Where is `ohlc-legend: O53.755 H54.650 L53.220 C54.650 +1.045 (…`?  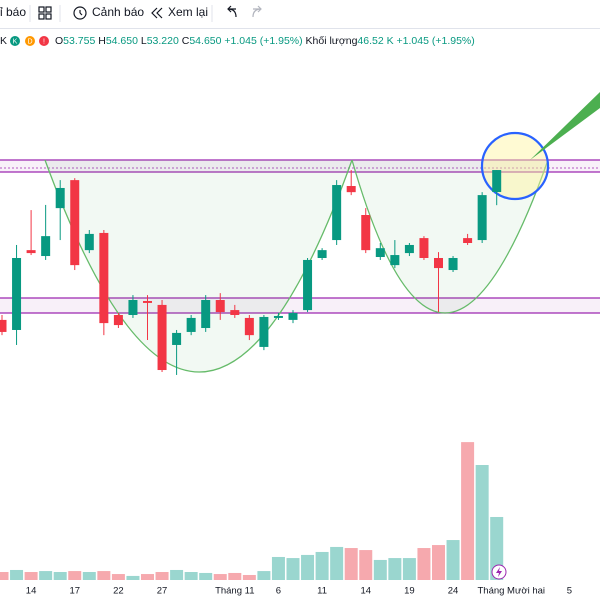 ohlc-legend: O53.755 H54.650 L53.220 C54.650 +1.045 (… is located at coordinates (265, 41).